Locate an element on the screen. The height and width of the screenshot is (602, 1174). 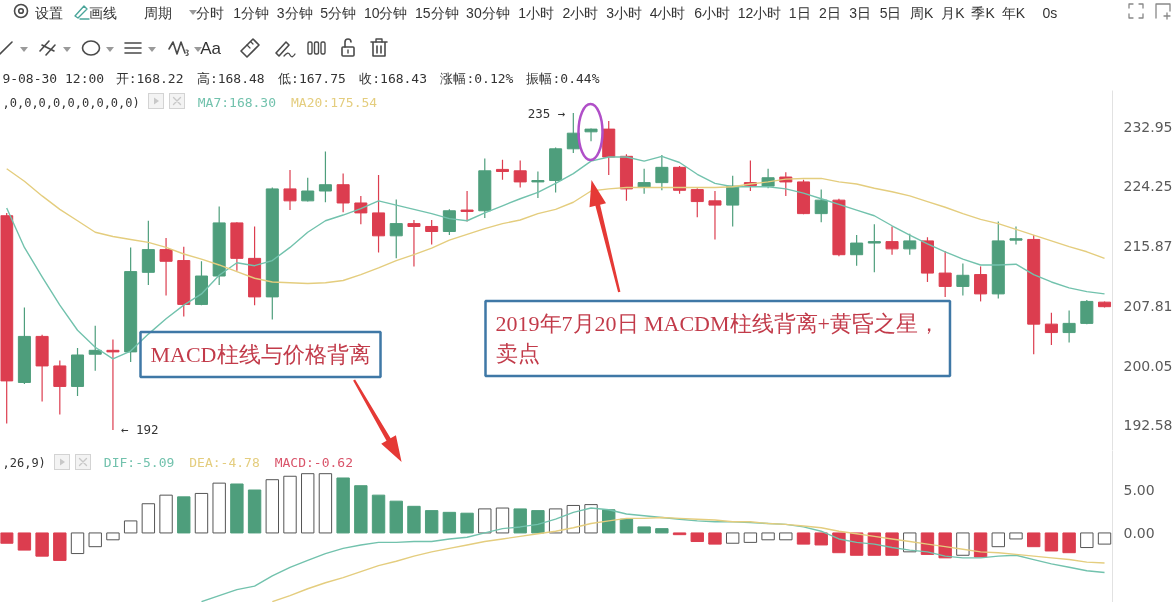
text: 画线 is located at coordinates (103, 12).